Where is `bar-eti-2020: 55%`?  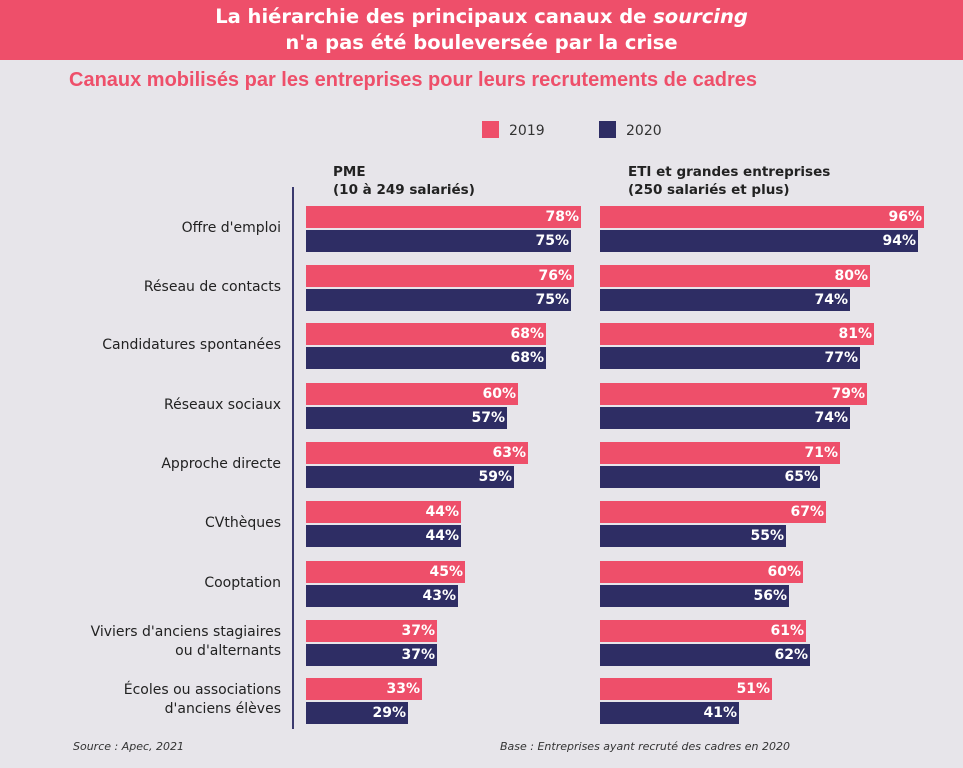 bar-eti-2020: 55% is located at coordinates (693, 536).